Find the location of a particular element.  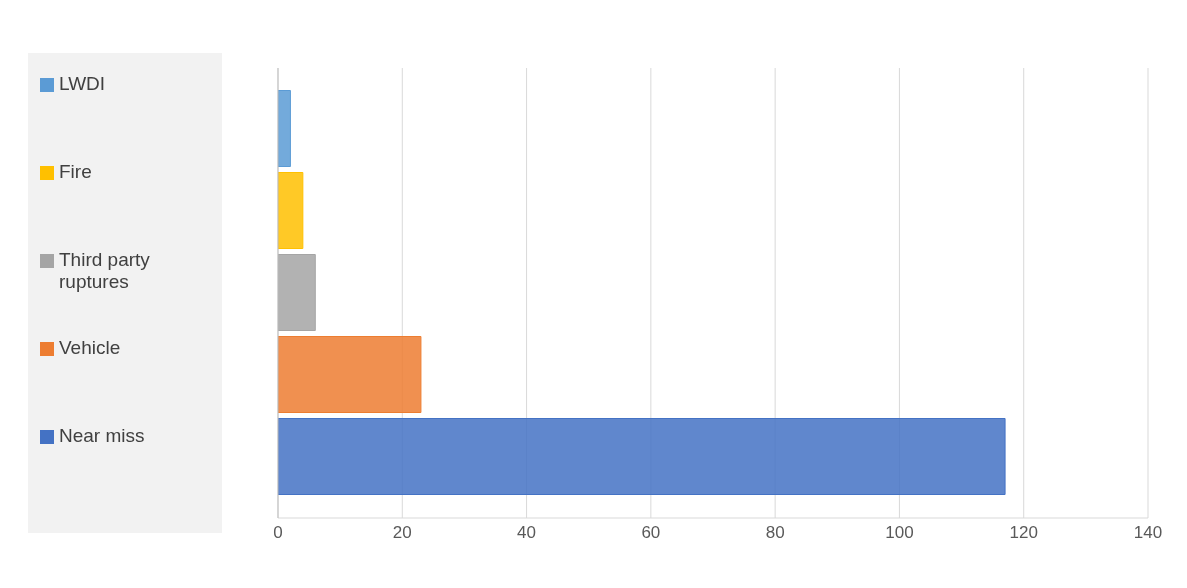

x-tick-label: 20 is located at coordinates (402, 533).